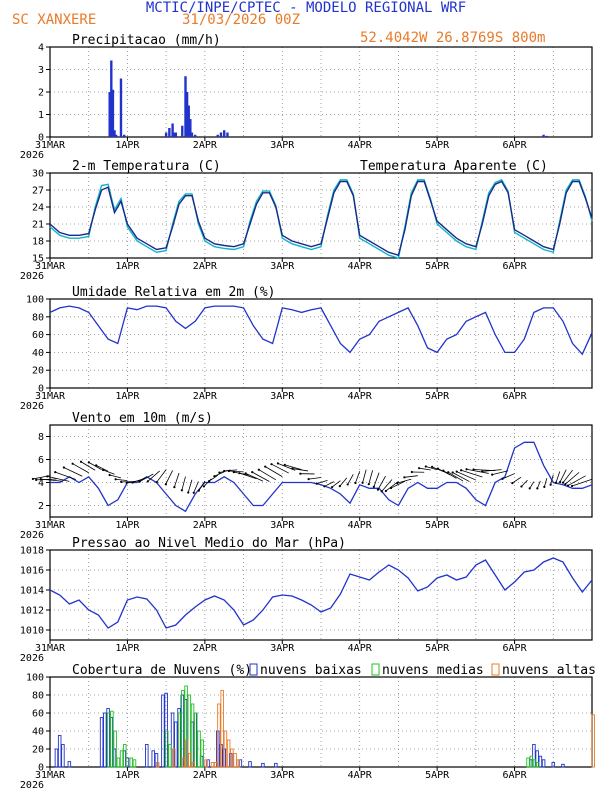 The width and height of the screenshot is (612, 792). Describe the element at coordinates (32, 571) in the screenshot. I see `y-tick-label: 1016` at that location.